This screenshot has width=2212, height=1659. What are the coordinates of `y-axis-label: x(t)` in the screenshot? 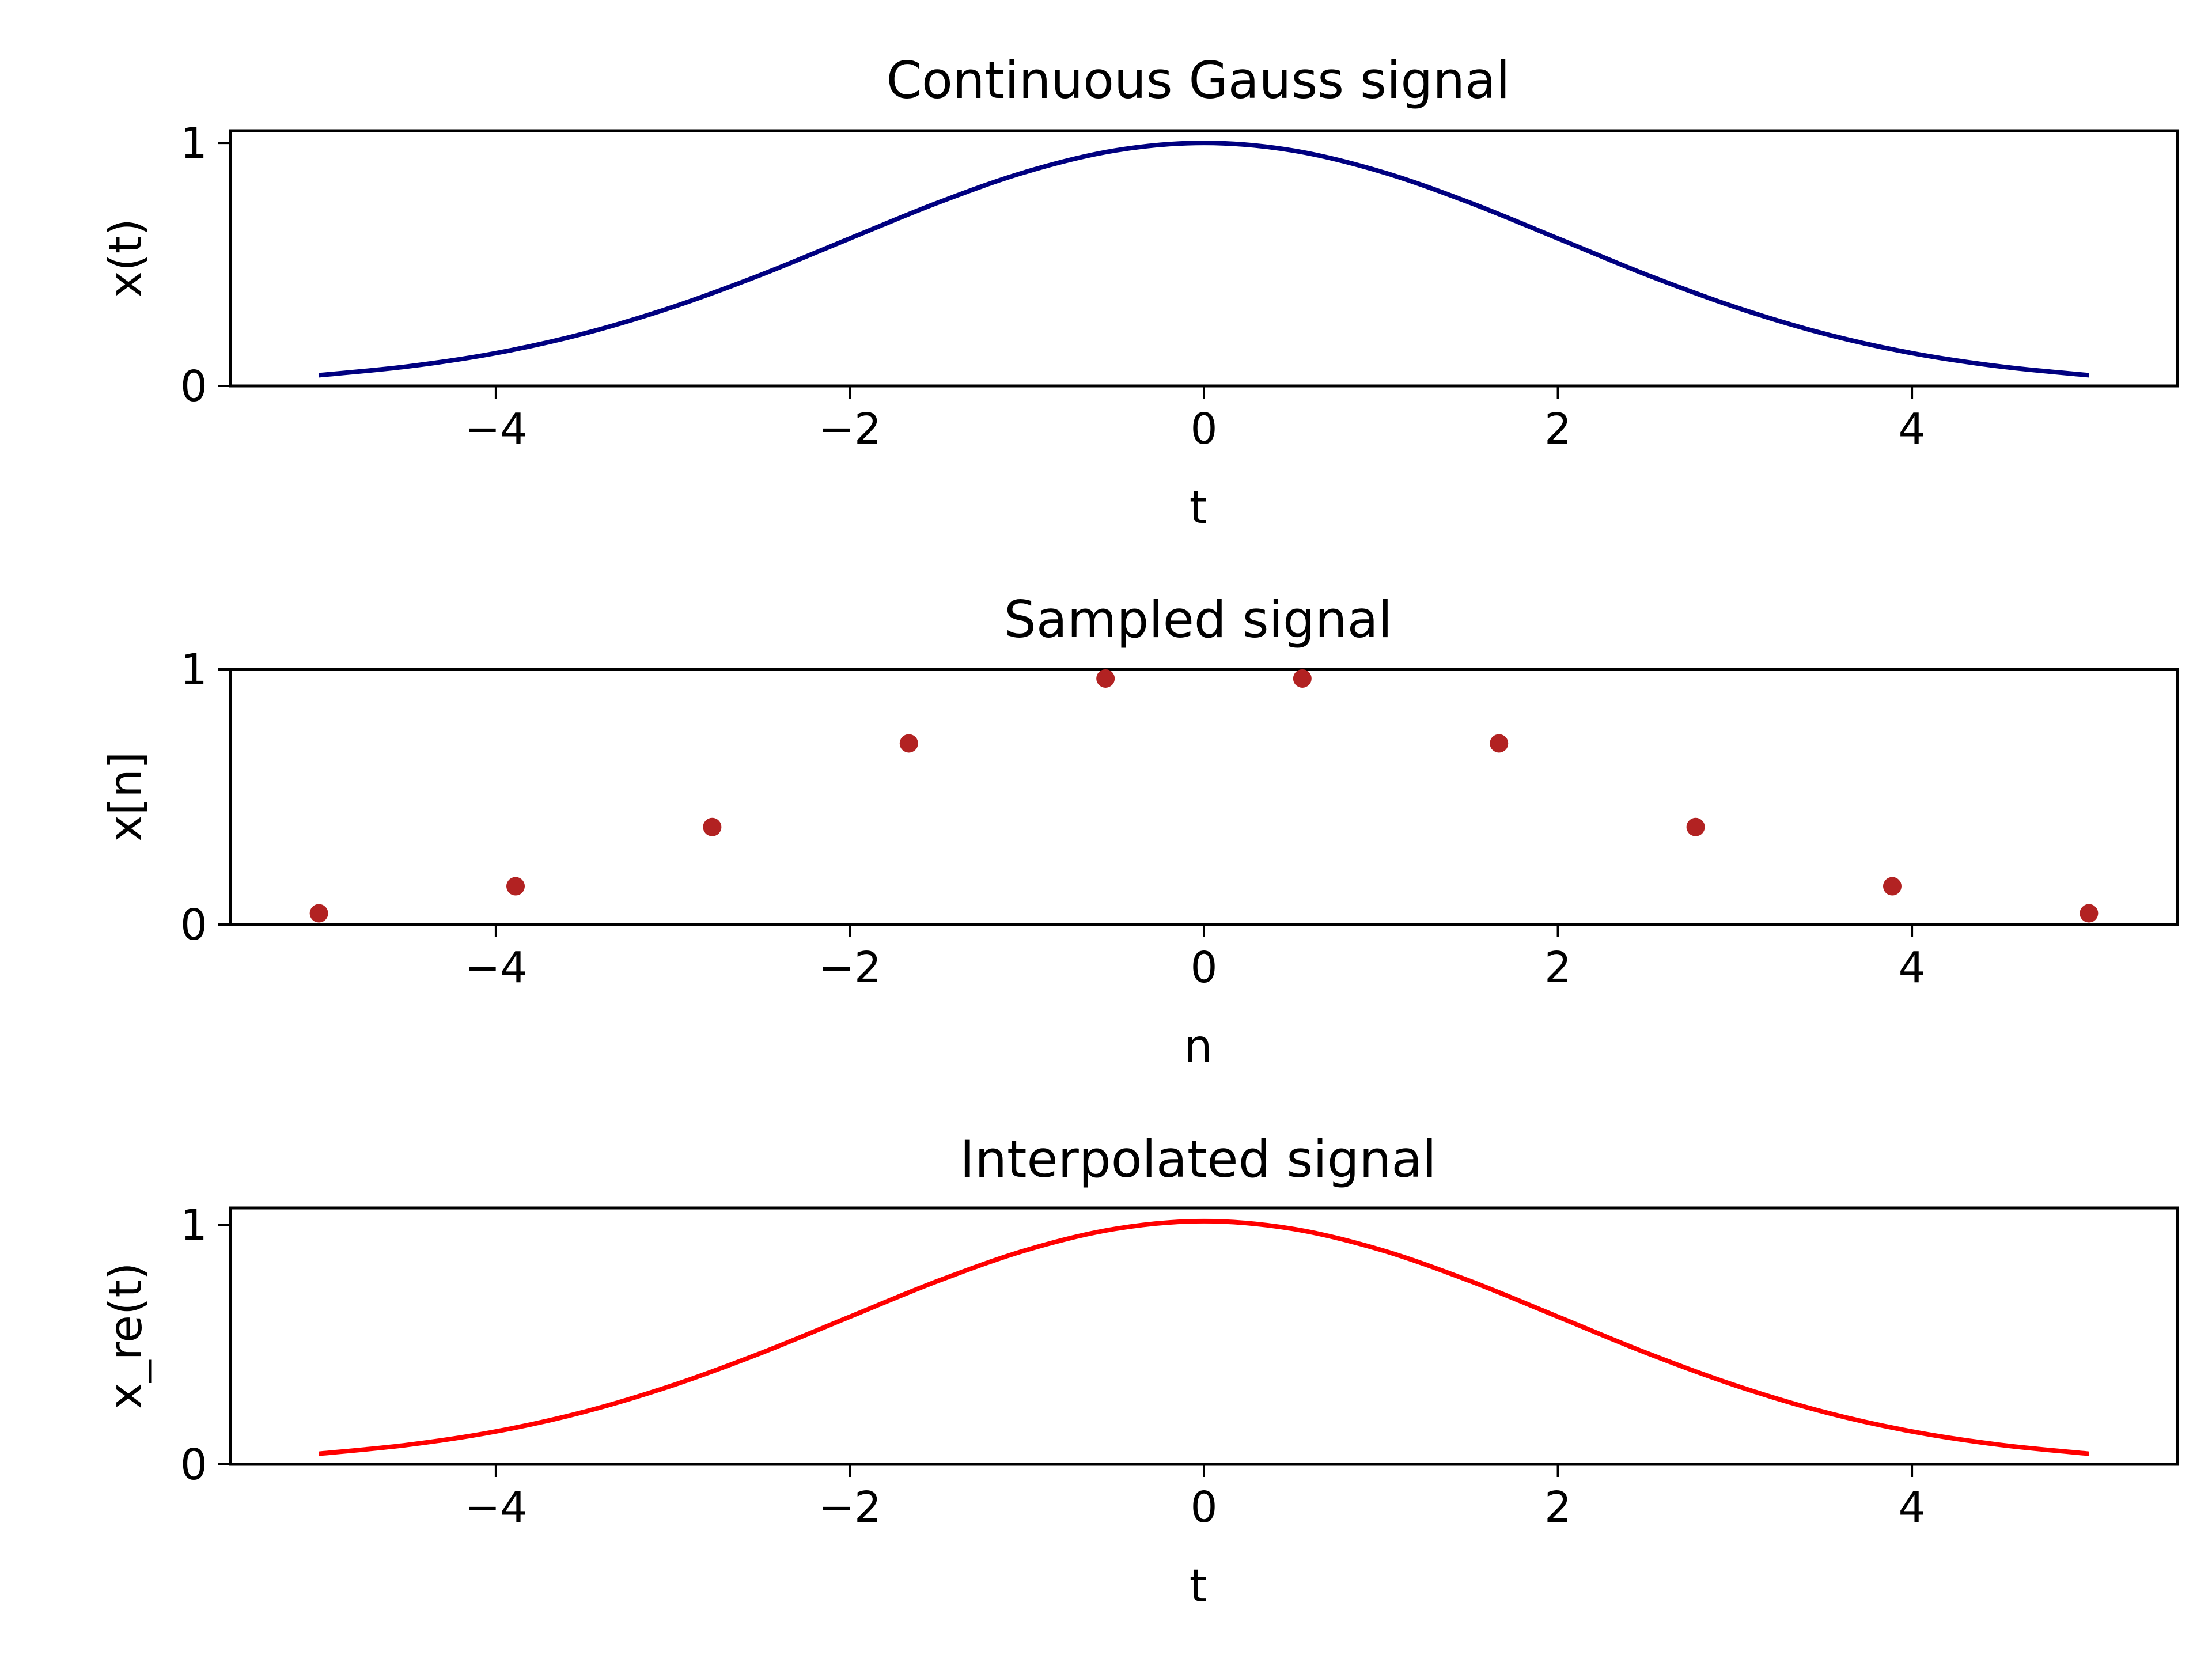 It's located at (126, 258).